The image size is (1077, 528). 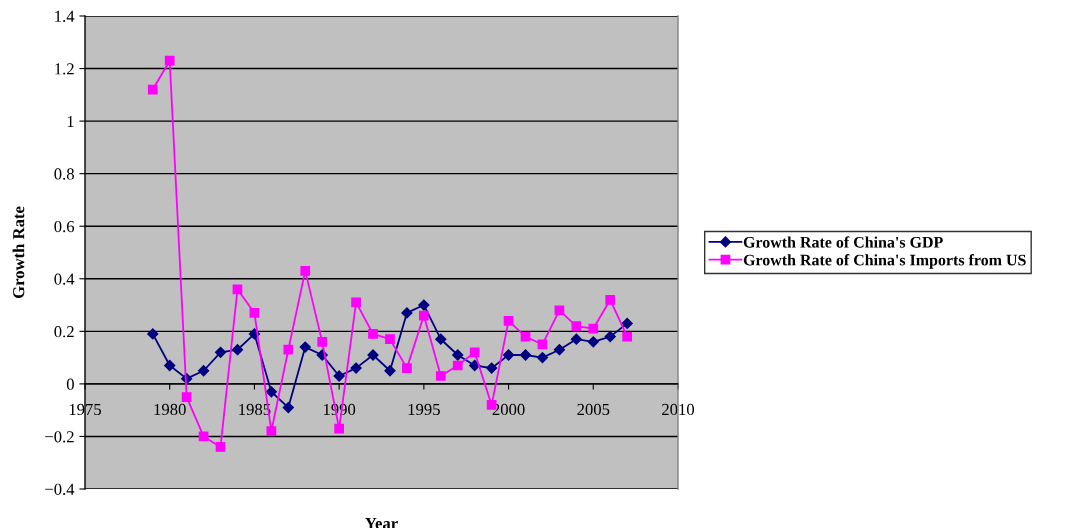 I want to click on y-tick-label: 1.4, so click(x=65, y=16).